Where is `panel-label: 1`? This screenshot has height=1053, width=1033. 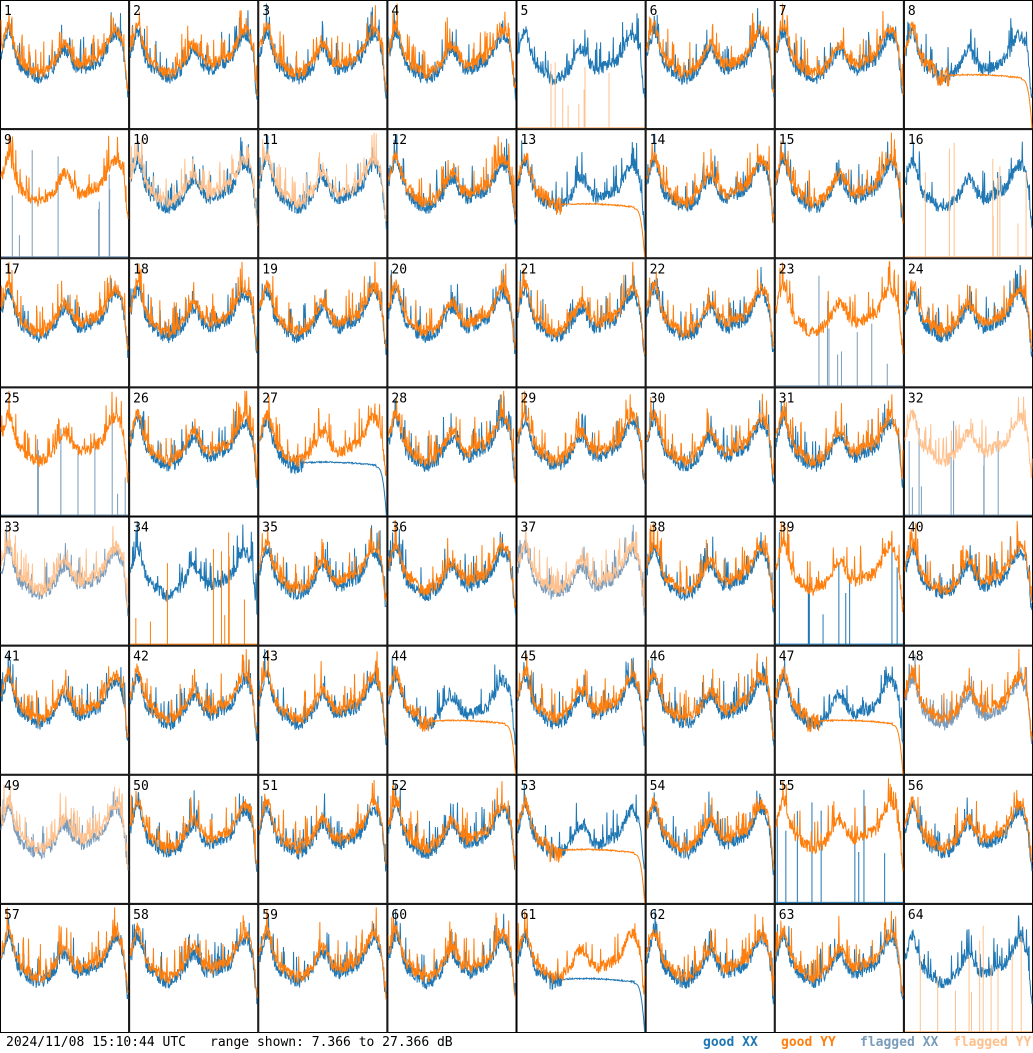
panel-label: 1 is located at coordinates (8, 11).